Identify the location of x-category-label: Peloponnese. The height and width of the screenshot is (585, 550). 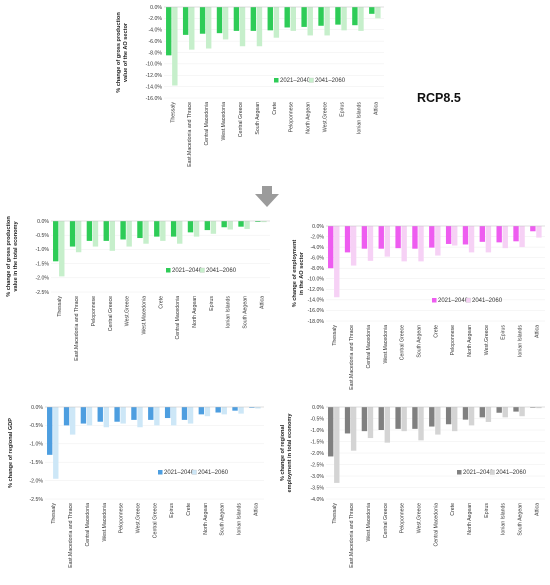
(122, 518).